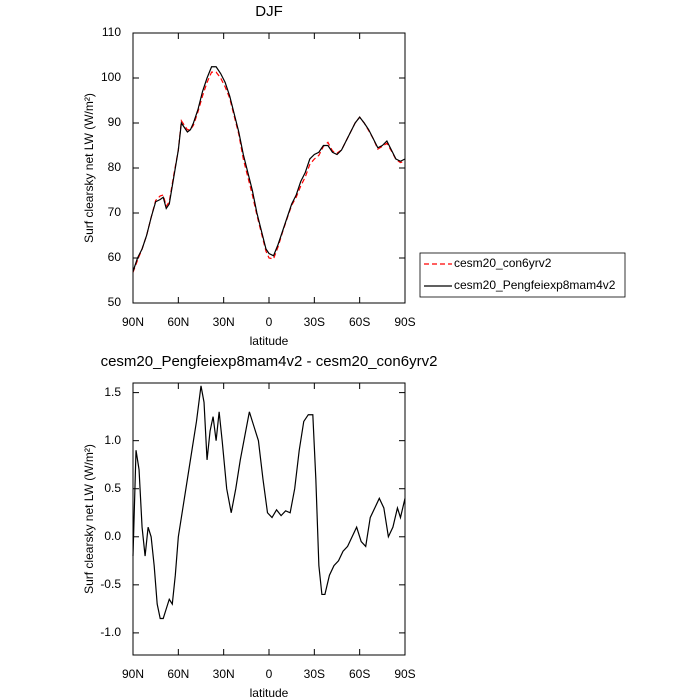 This screenshot has width=700, height=700. What do you see at coordinates (112, 440) in the screenshot?
I see `y-tick-label: 1.0` at bounding box center [112, 440].